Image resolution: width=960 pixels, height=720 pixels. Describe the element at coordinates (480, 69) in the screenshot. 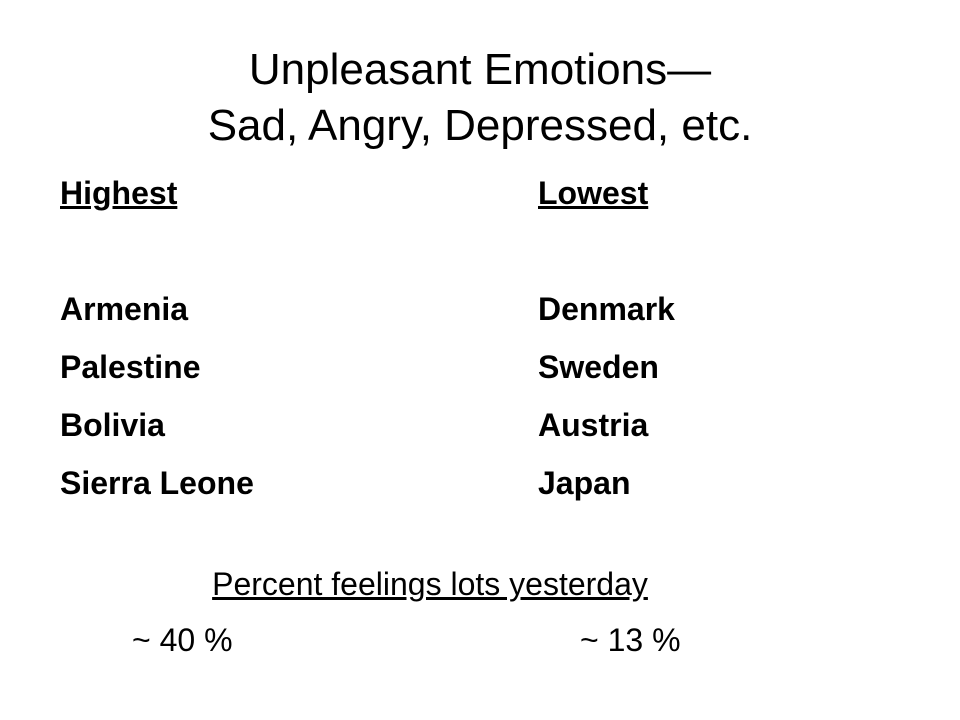

I see `title-line-1: Unpleasant Emotions—` at that location.